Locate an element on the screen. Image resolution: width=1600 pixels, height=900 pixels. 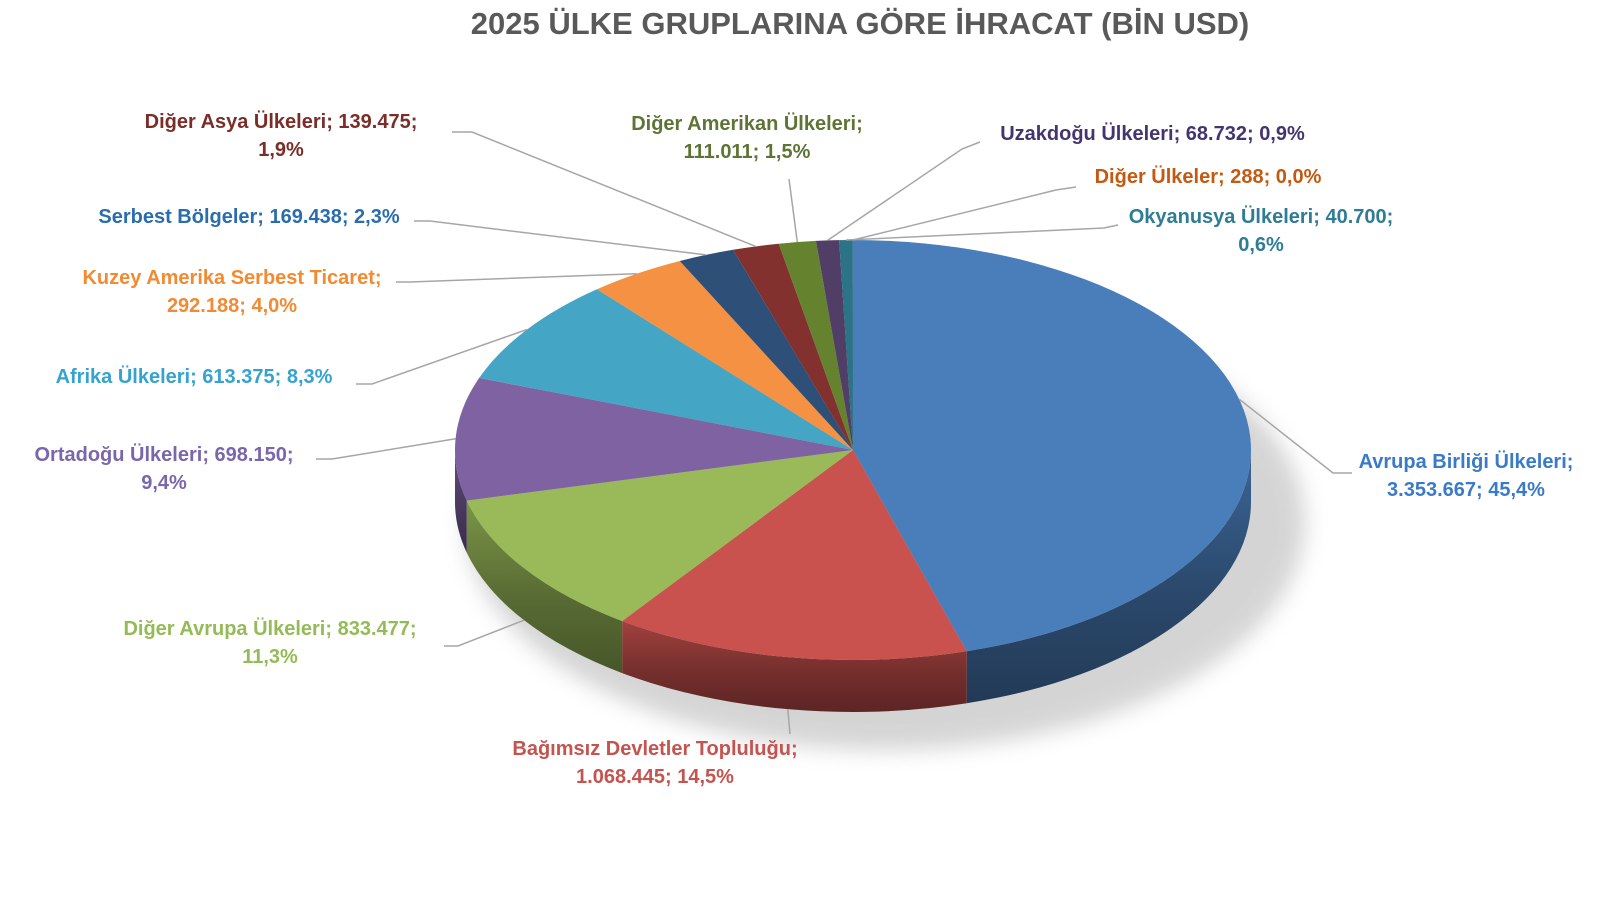
pie-slice-diger-asya-ulkeleri is located at coordinates (792, 346).